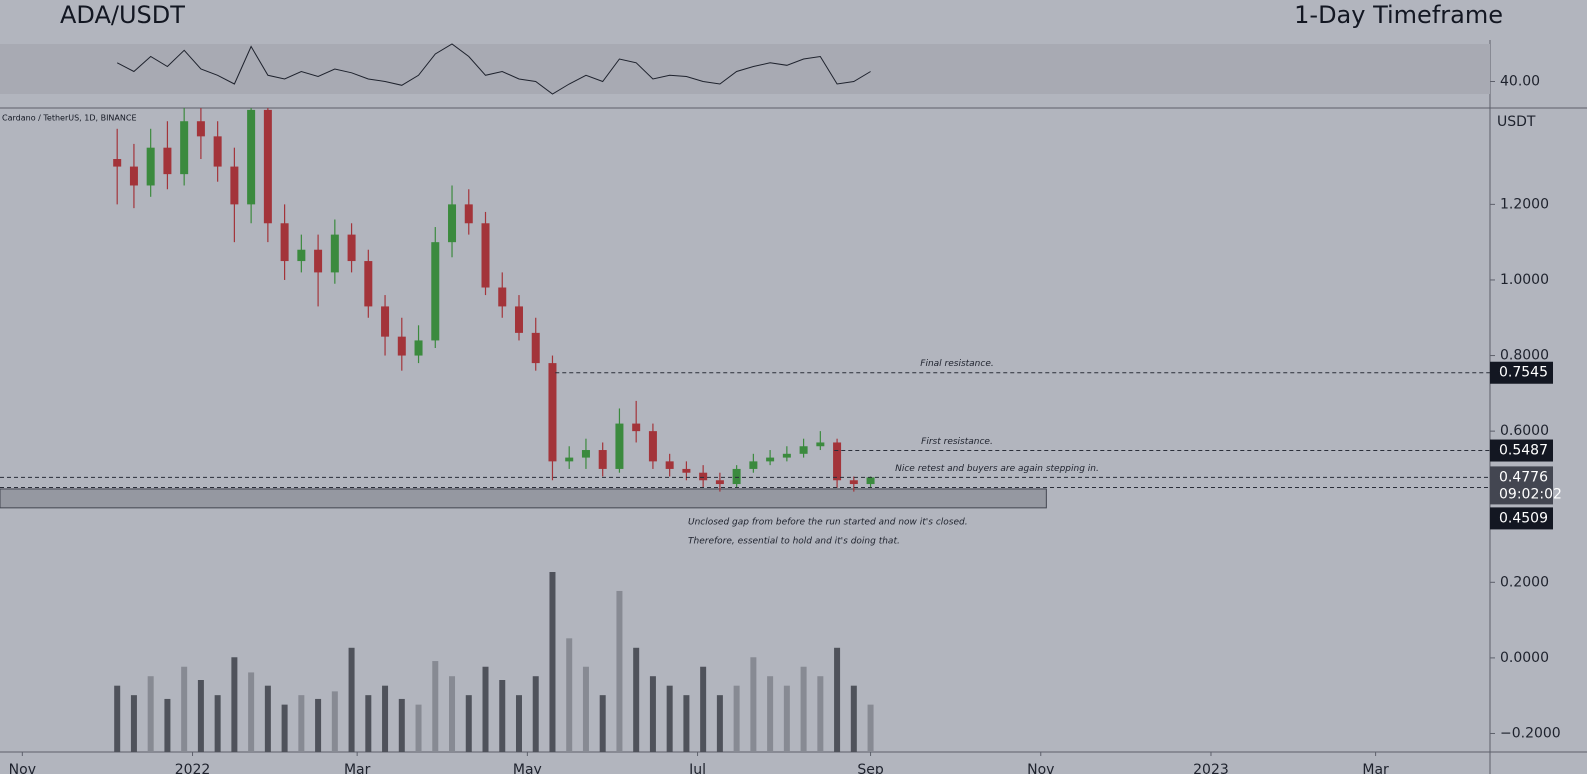  I want to click on level-label: 0.4509, so click(1523, 518).